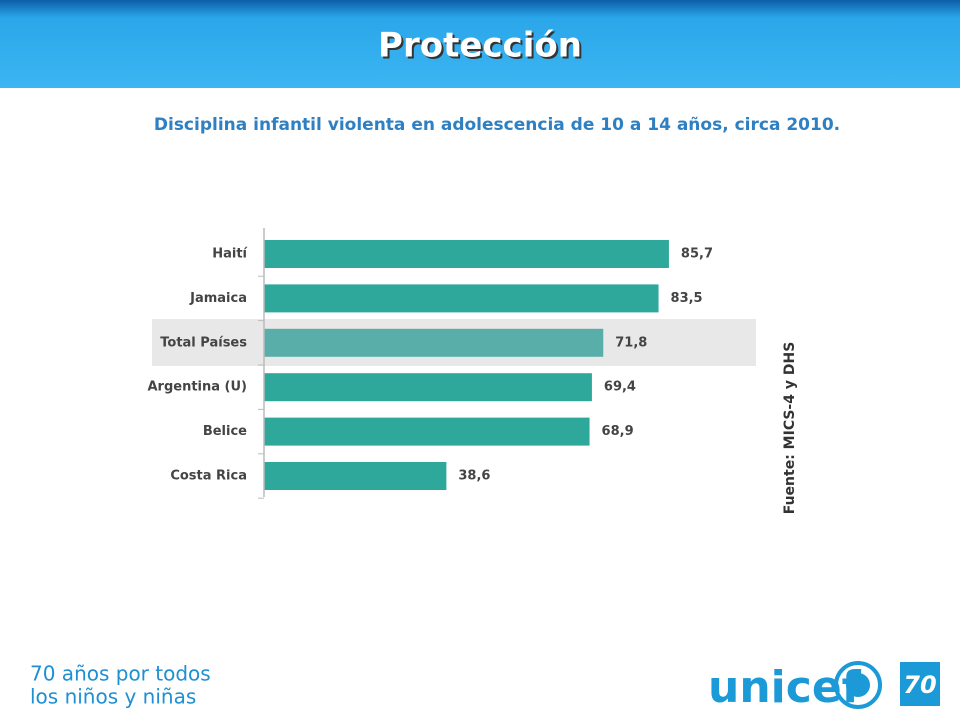 This screenshot has width=960, height=720. I want to click on value-label: 85,7, so click(697, 254).